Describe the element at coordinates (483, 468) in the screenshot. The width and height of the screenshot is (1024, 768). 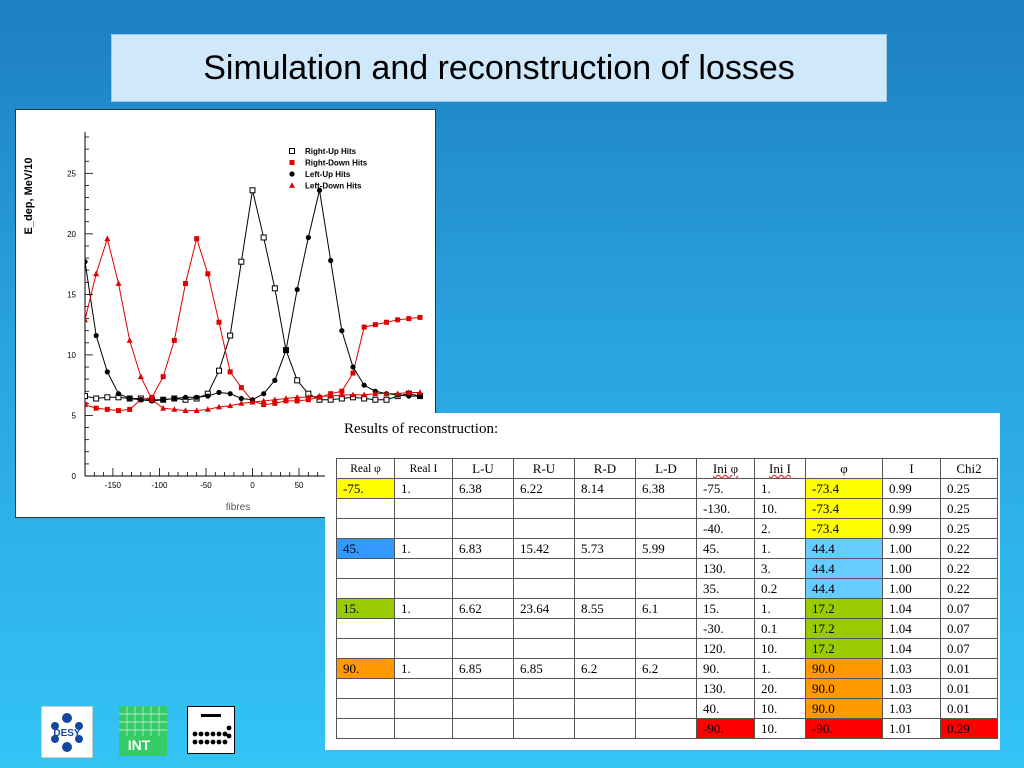
I see `header-lu: L-U` at that location.